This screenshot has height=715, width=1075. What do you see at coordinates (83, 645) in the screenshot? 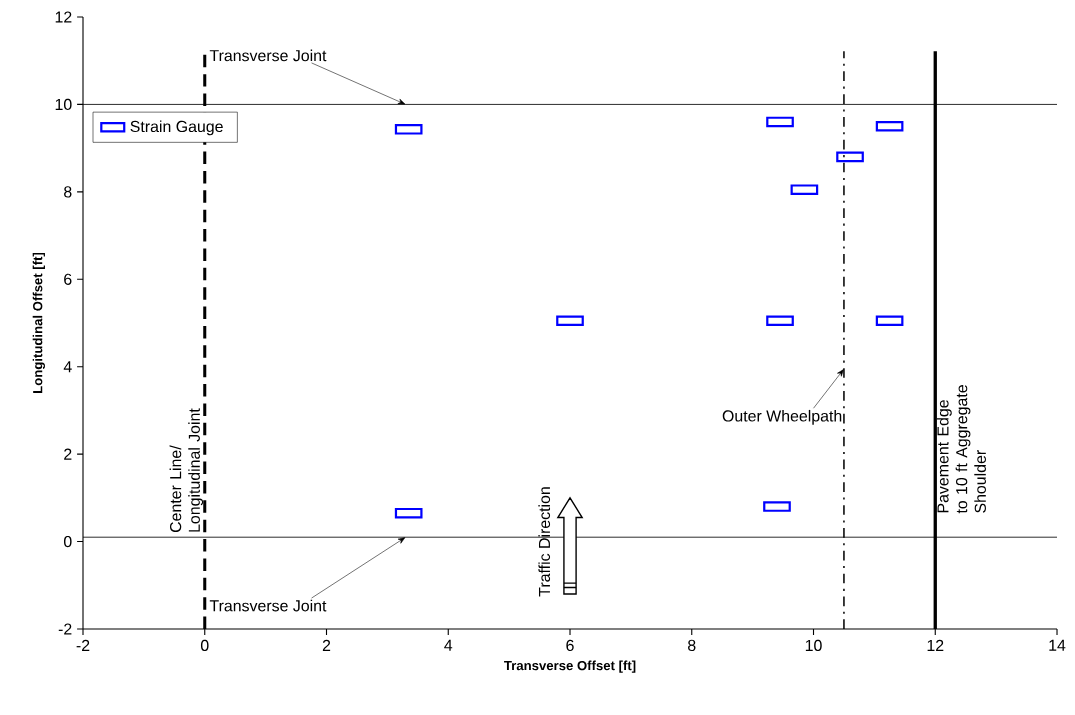
I see `x-tick-label: -2` at bounding box center [83, 645].